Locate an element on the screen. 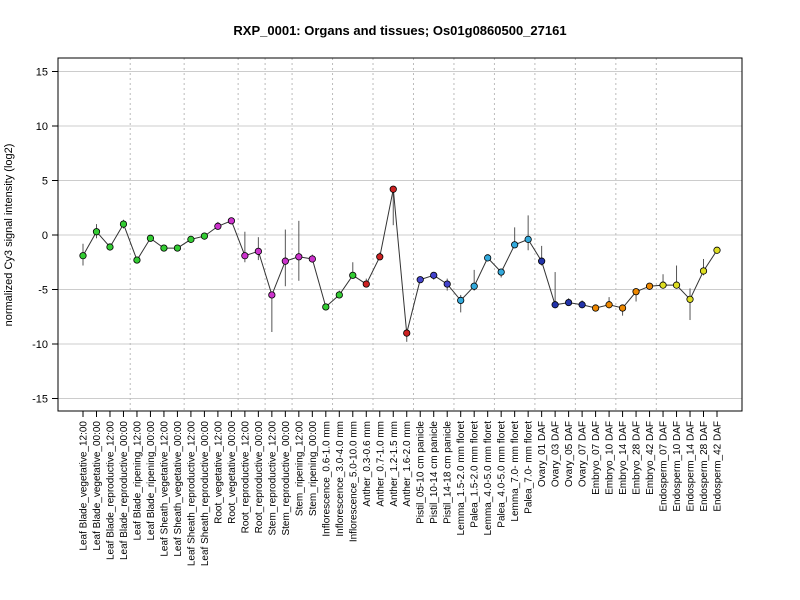  x-tick-label: Stem_ripening_12:00 is located at coordinates (299, 469).